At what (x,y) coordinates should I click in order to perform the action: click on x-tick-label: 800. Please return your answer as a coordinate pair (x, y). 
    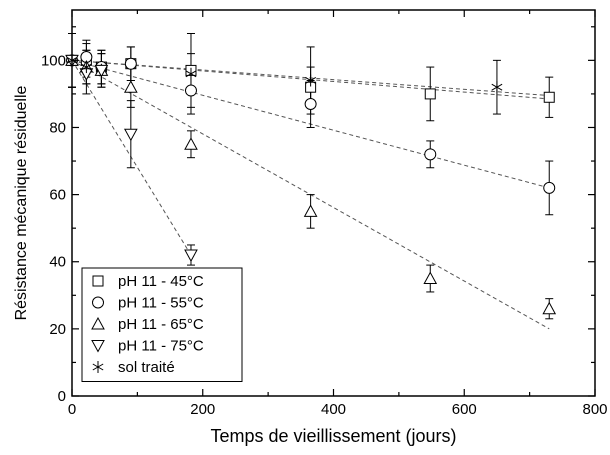
    Looking at the image, I should click on (594, 409).